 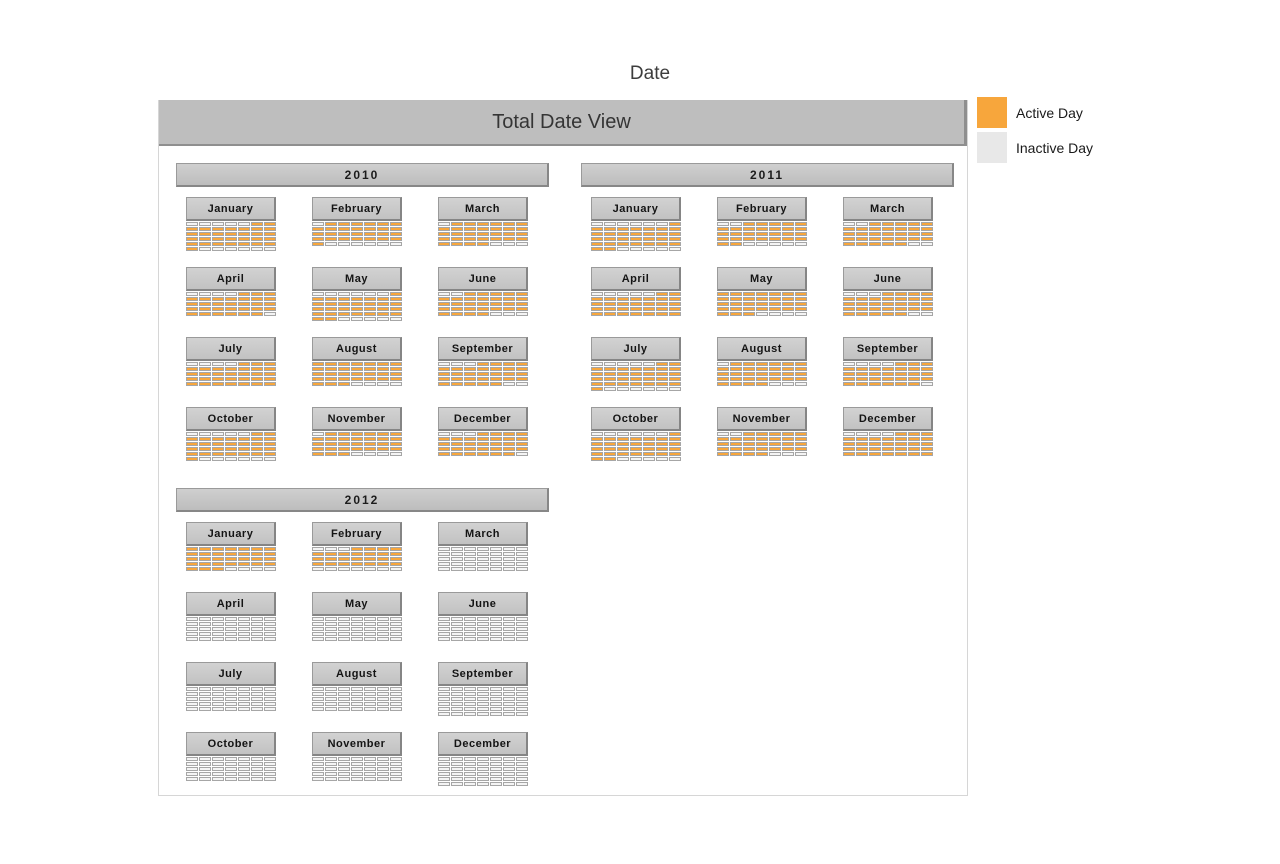 I want to click on month-button-2012-january: January, so click(x=231, y=534).